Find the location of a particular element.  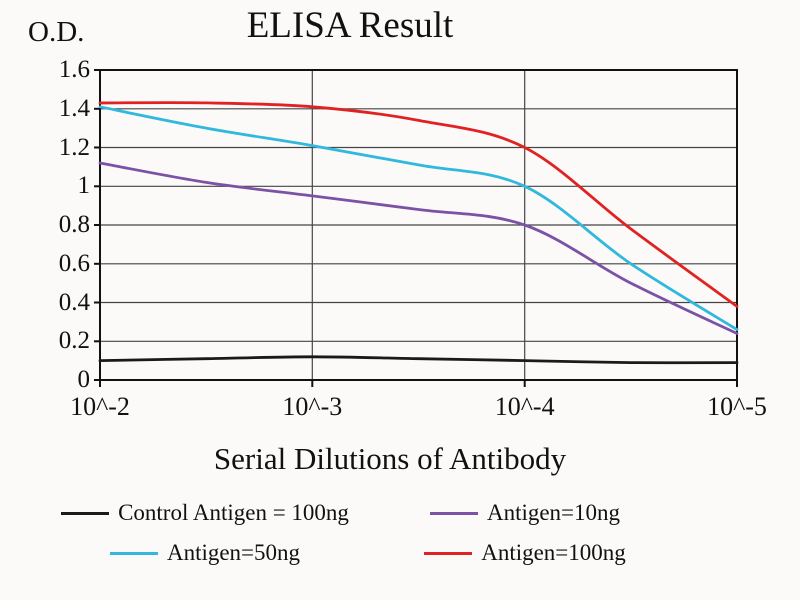

y-tick-label: 0.6 is located at coordinates (74, 263).